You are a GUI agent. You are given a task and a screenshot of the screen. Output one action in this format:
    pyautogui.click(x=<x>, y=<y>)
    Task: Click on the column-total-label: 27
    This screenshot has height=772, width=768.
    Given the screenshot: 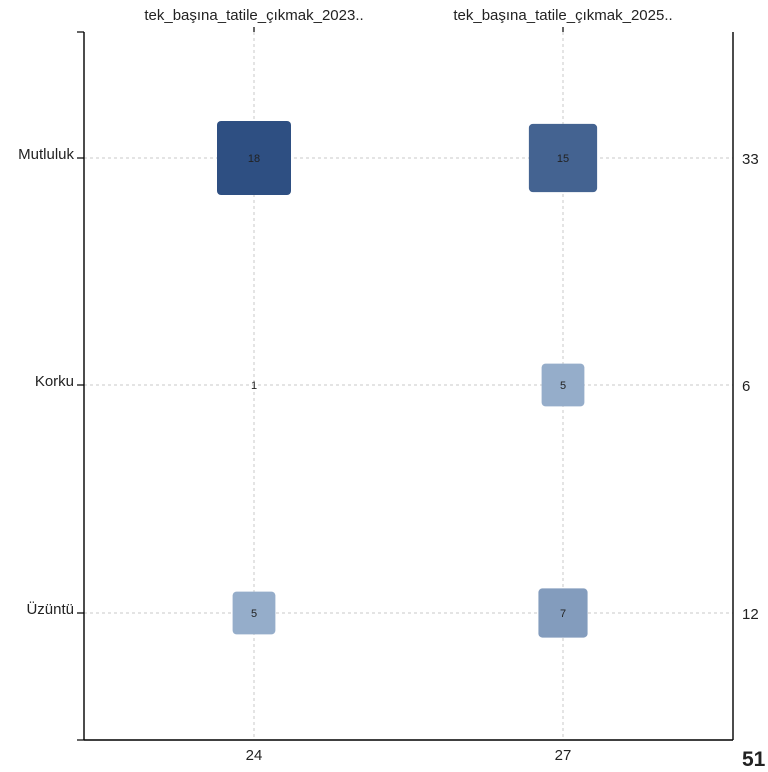 What is the action you would take?
    pyautogui.click(x=563, y=755)
    